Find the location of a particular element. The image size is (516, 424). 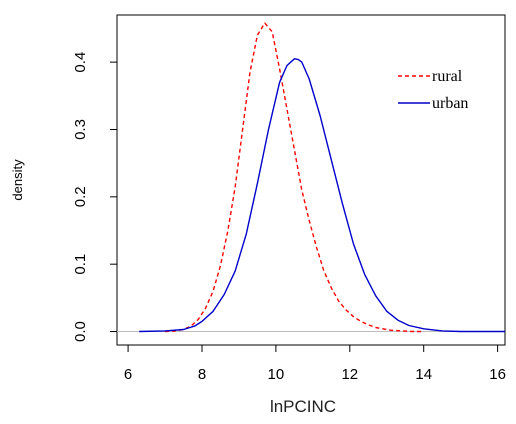

y-tick-label: 0.4 is located at coordinates (80, 62).